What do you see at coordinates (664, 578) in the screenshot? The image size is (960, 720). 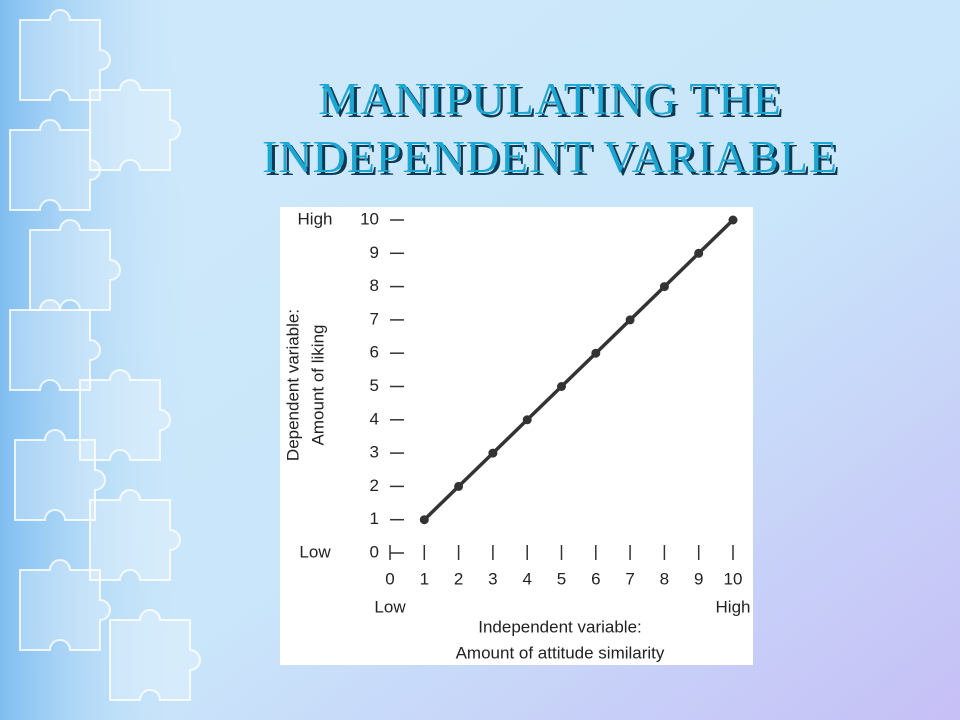 I see `x-tick-label: 8` at bounding box center [664, 578].